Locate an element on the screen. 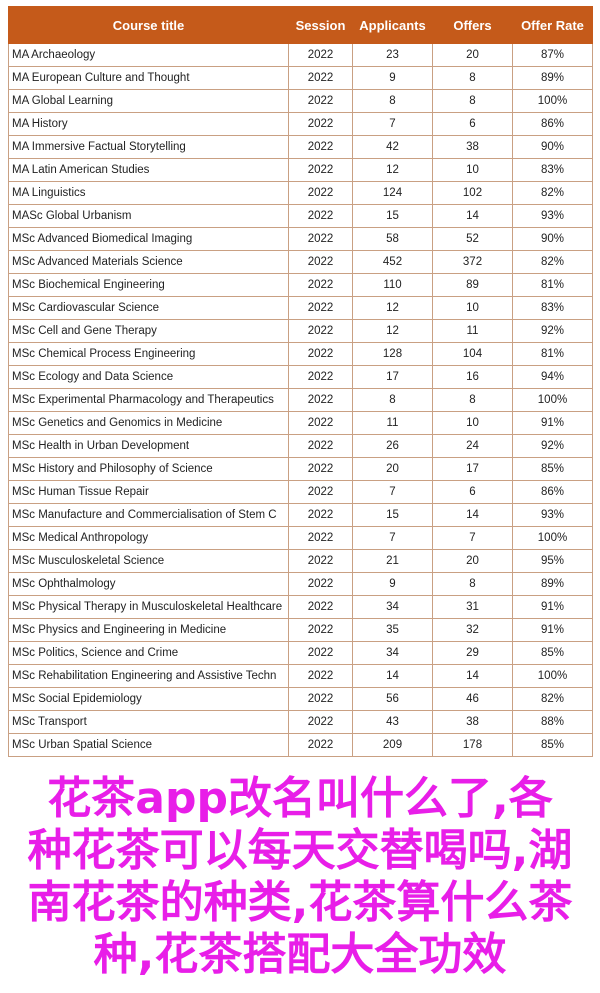 This screenshot has height=993, width=600. table-row: MA Archaeology 2022 23 20 87% is located at coordinates (300, 55).